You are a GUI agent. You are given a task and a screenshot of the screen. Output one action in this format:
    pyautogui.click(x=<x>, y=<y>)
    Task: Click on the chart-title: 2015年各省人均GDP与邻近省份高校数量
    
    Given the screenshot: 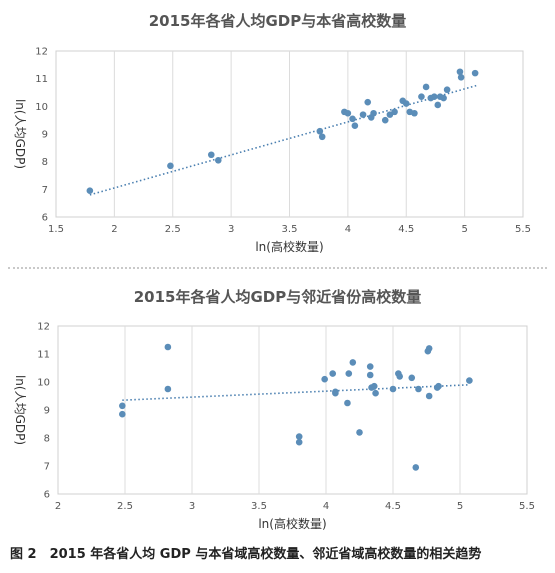 What is the action you would take?
    pyautogui.click(x=277, y=297)
    